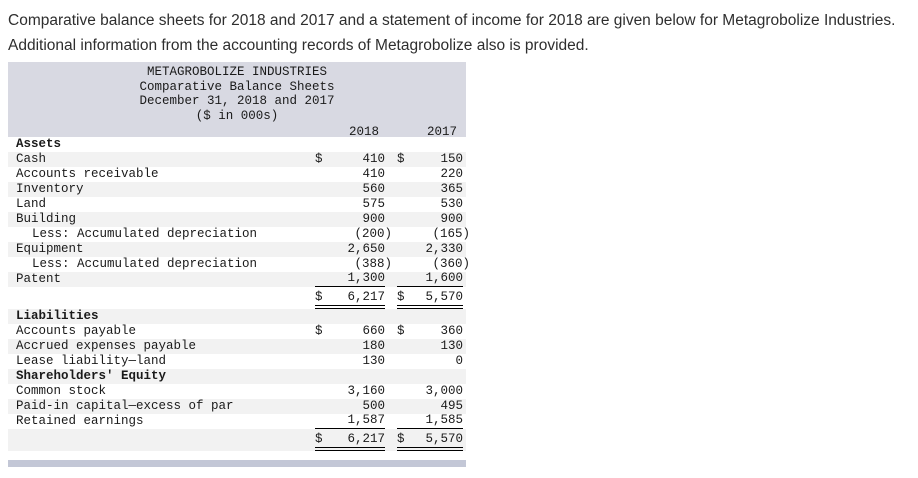 The width and height of the screenshot is (918, 478). I want to click on row-label: Assets, so click(39, 144).